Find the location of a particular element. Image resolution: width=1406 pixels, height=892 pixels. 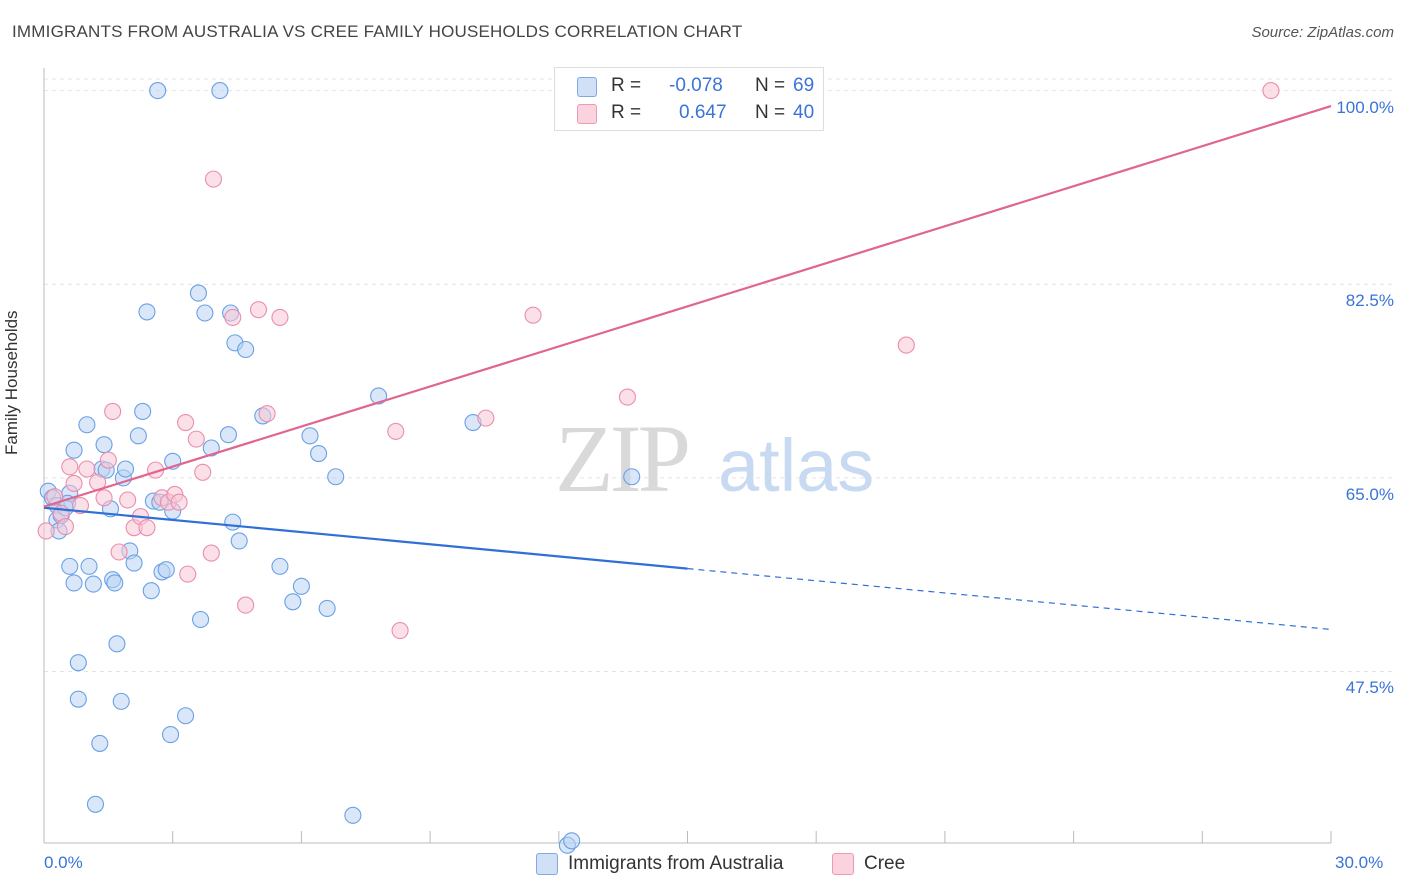

legend-label: Cree is located at coordinates (885, 863).